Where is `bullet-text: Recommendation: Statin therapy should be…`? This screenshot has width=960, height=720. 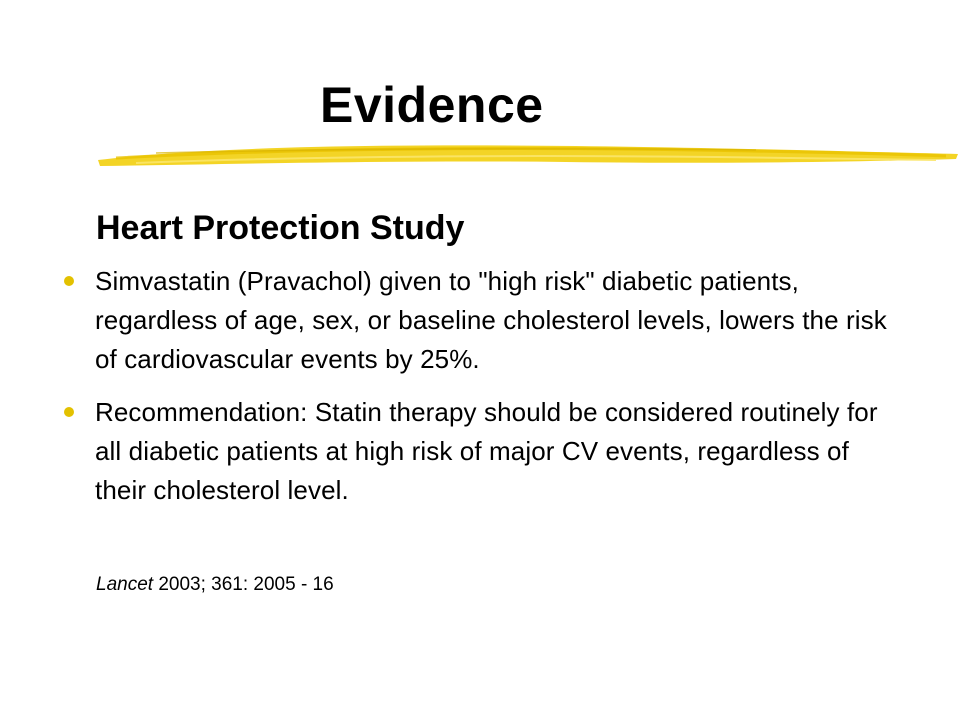
bullet-text: Recommendation: Statin therapy should be… is located at coordinates (486, 451).